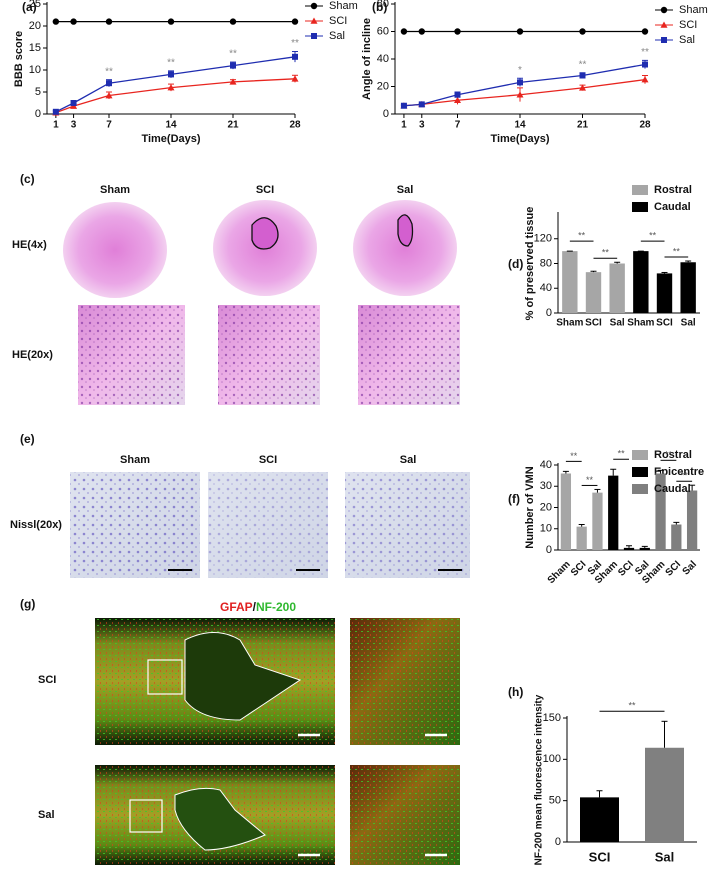  I want to click on x-tick-label: 7, so click(458, 125).